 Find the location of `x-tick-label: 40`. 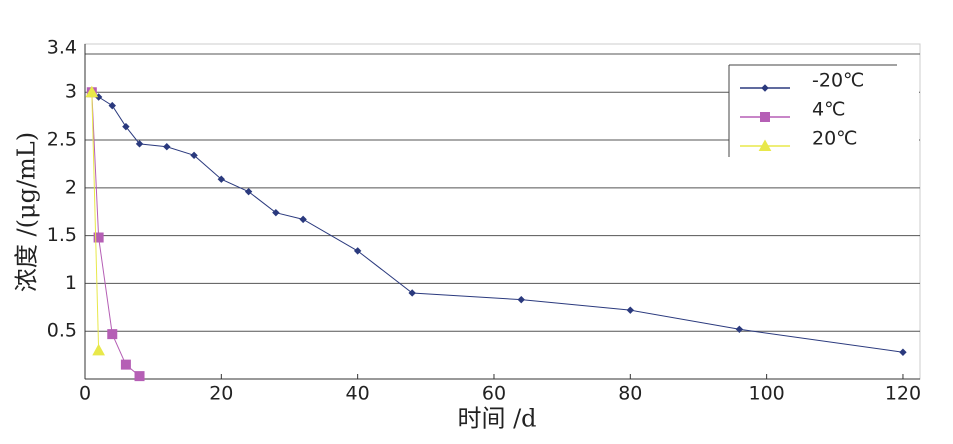

x-tick-label: 40 is located at coordinates (358, 394).